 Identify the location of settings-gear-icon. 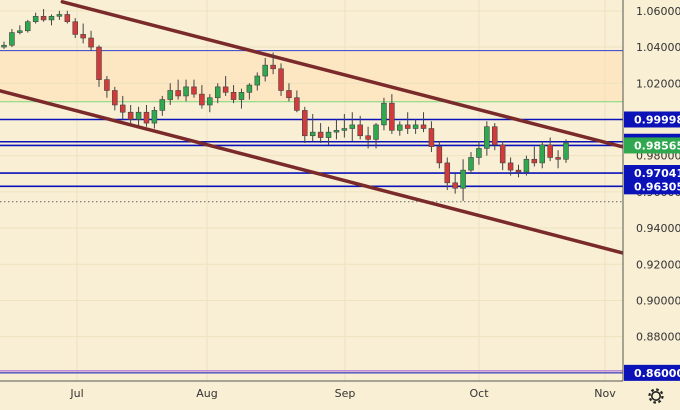
(656, 396).